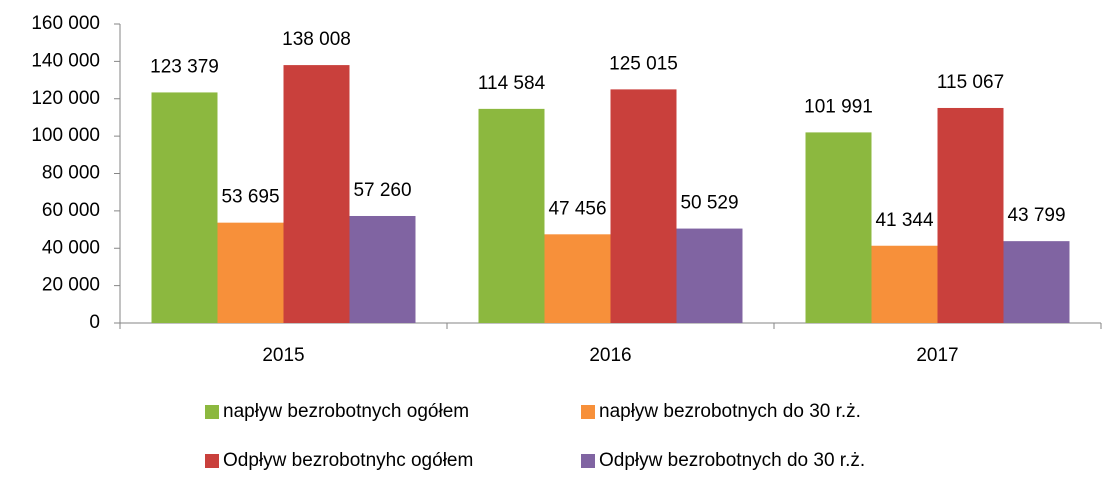 The width and height of the screenshot is (1106, 478). Describe the element at coordinates (283, 355) in the screenshot. I see `x-tick-label: 2015` at that location.